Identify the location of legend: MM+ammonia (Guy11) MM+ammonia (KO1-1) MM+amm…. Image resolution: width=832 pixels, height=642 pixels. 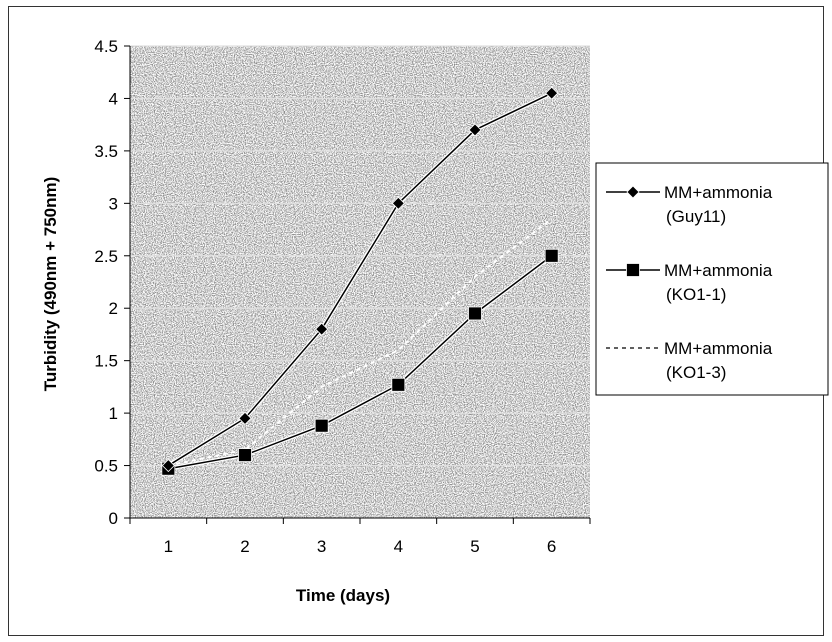
(712, 279).